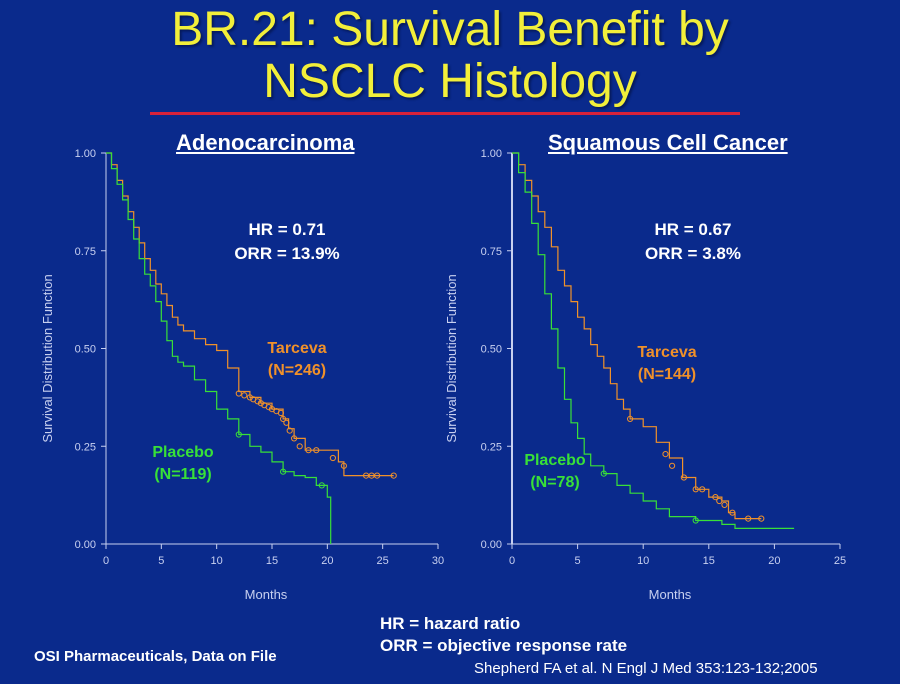 This screenshot has height=684, width=900. I want to click on orr-value-adenocarcinoma: ORR = 13.9%, so click(287, 253).